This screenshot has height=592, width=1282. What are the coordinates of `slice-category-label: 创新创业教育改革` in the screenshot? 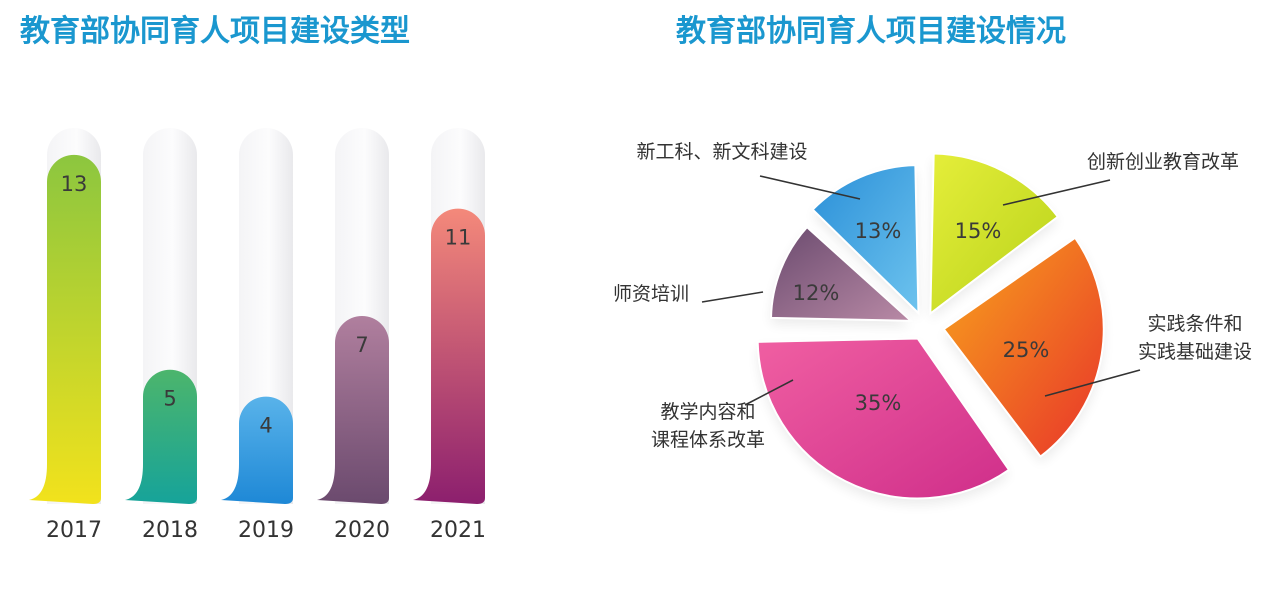 It's located at (1163, 162).